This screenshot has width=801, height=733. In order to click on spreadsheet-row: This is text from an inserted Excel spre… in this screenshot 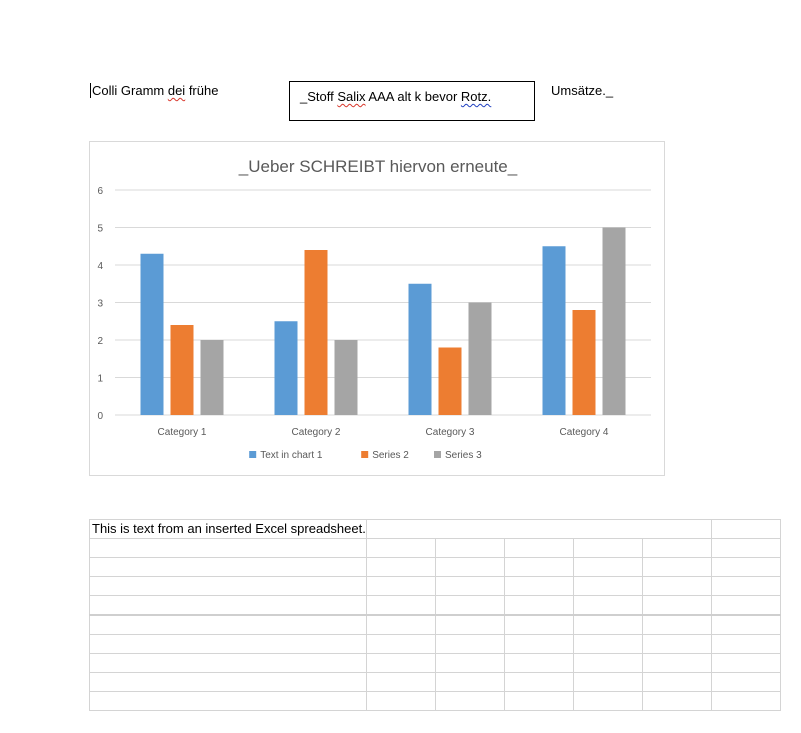, I will do `click(435, 529)`.